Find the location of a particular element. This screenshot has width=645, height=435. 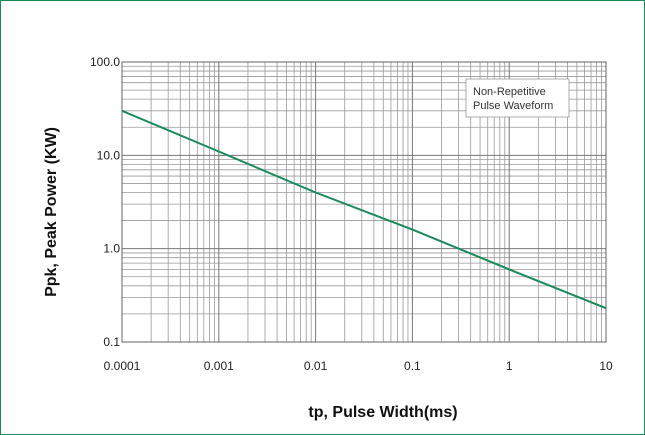

annotation-line-1: Non-Repetitive is located at coordinates (509, 92).